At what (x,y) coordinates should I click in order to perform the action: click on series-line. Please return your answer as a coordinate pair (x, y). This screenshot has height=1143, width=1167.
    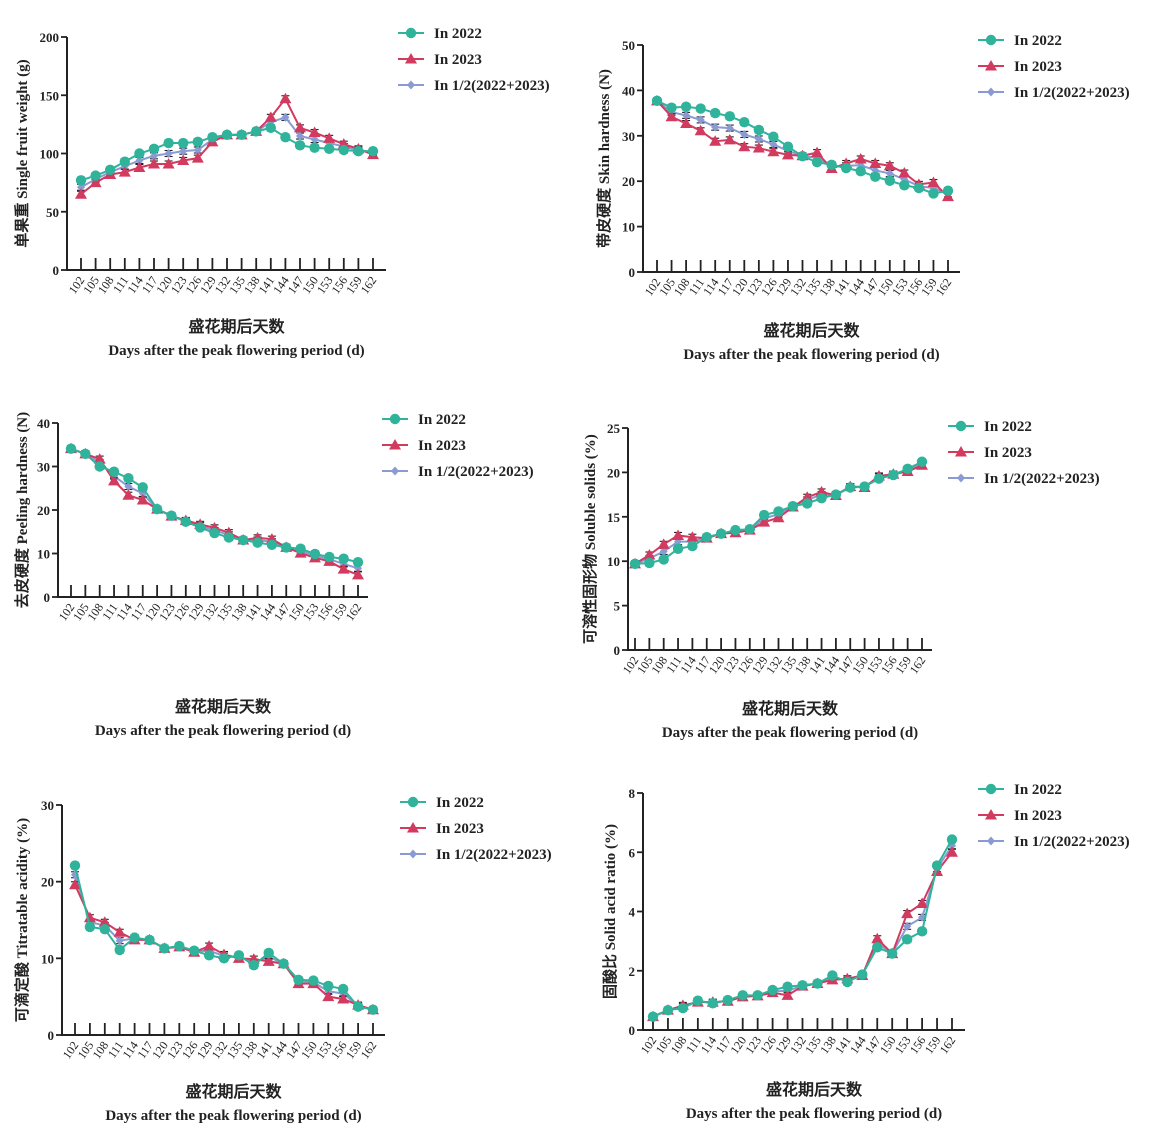
    Looking at the image, I should click on (802, 931).